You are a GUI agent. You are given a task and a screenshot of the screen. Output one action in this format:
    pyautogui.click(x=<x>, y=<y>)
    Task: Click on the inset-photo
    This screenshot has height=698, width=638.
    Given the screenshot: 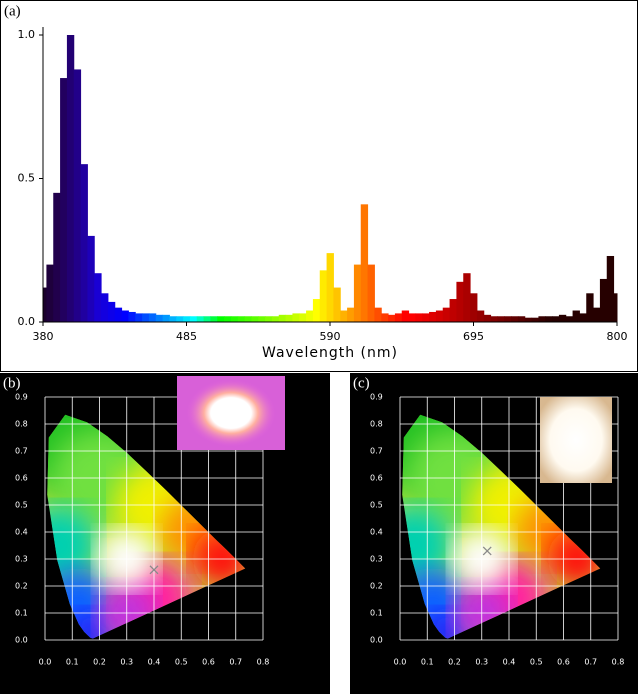 What is the action you would take?
    pyautogui.click(x=576, y=440)
    